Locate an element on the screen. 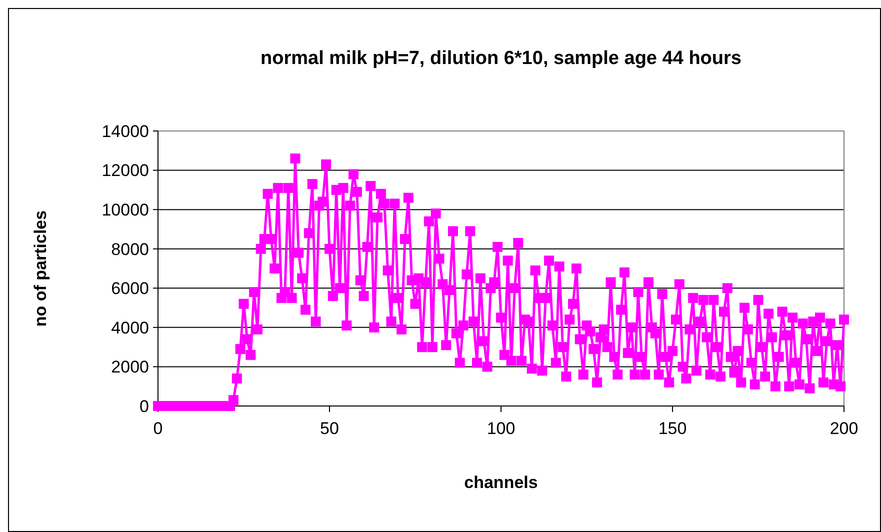 This screenshot has width=881, height=532. y-tick-label: 4000 is located at coordinates (130, 328).